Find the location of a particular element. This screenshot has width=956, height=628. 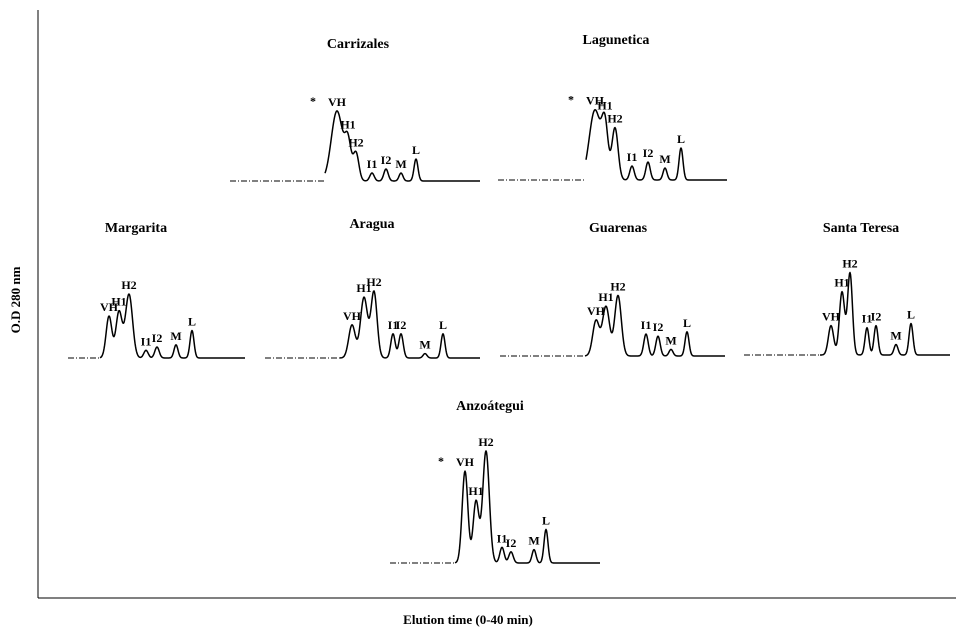

x-axis-label: Elution time (0-40 min) is located at coordinates (468, 619).